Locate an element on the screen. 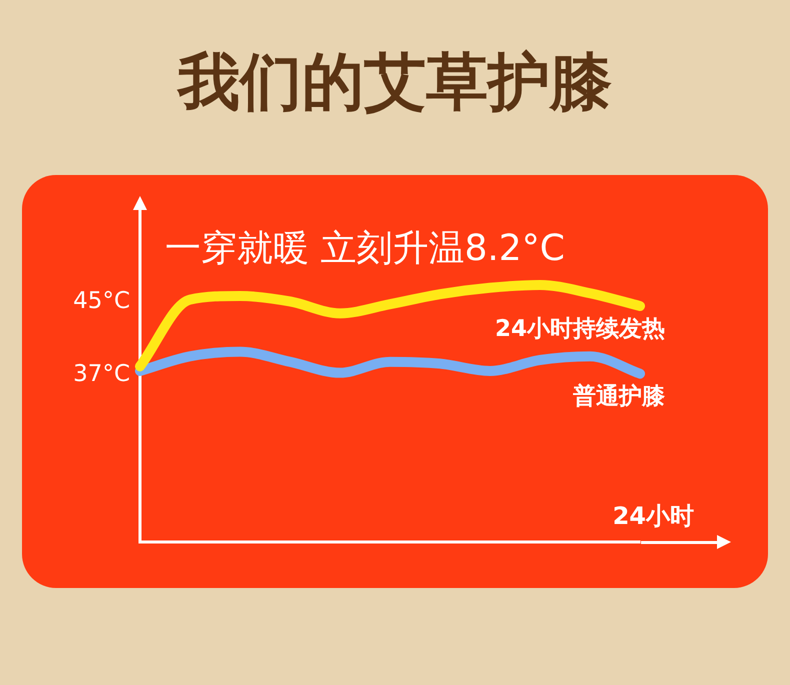 The image size is (790, 685). y-tick-label: 45°C is located at coordinates (101, 301).